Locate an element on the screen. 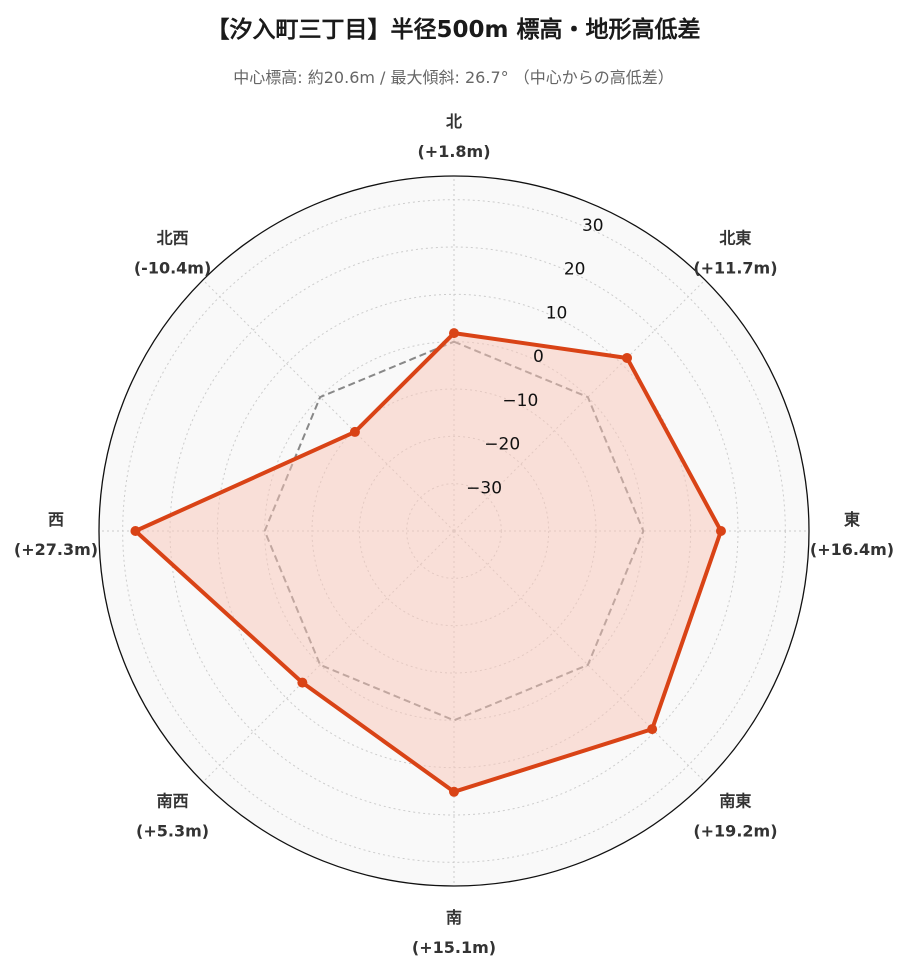 This screenshot has width=907, height=962. tick-label: 30 is located at coordinates (593, 226).